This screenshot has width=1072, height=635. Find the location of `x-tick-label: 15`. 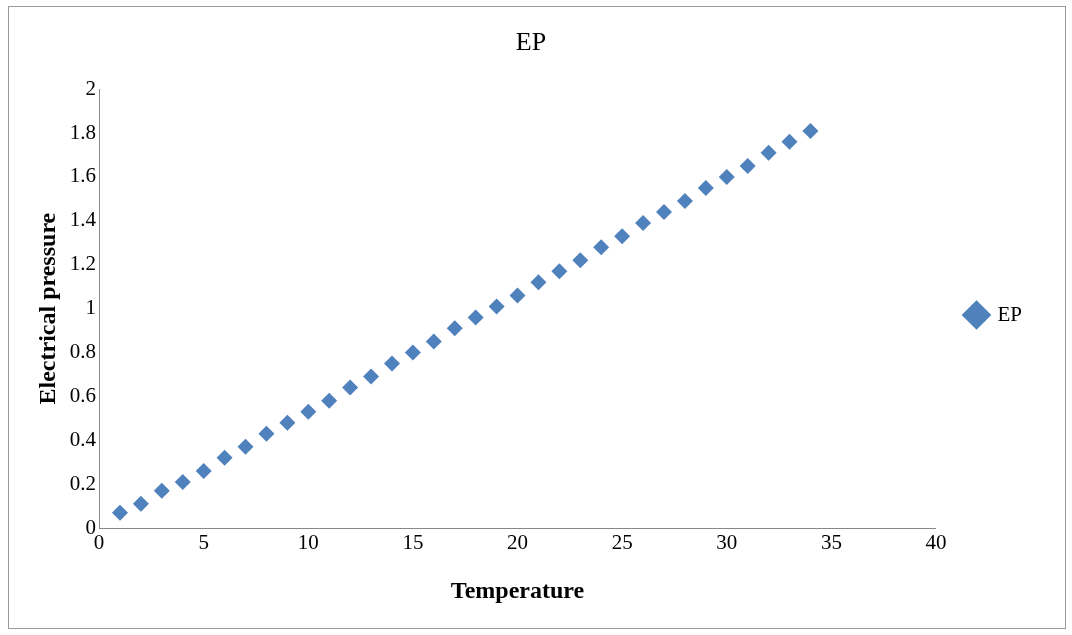

x-tick-label: 15 is located at coordinates (413, 542).